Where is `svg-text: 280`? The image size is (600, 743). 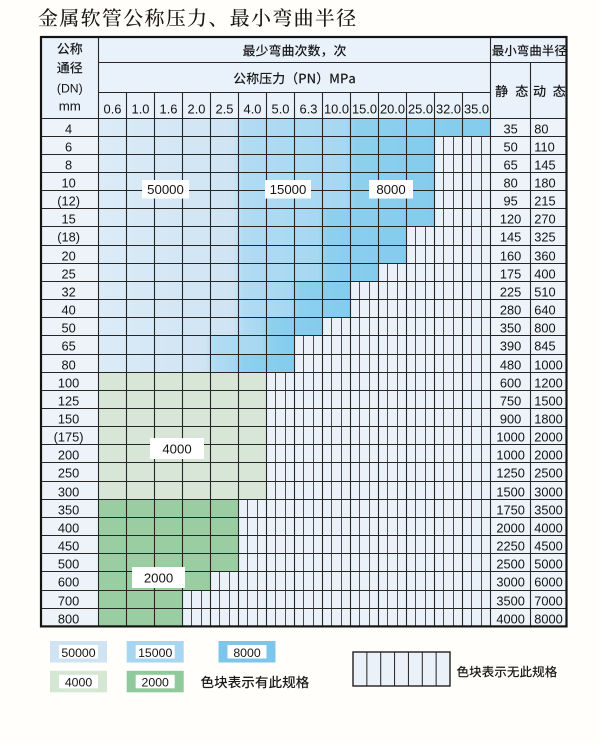 svg-text: 280 is located at coordinates (510, 310).